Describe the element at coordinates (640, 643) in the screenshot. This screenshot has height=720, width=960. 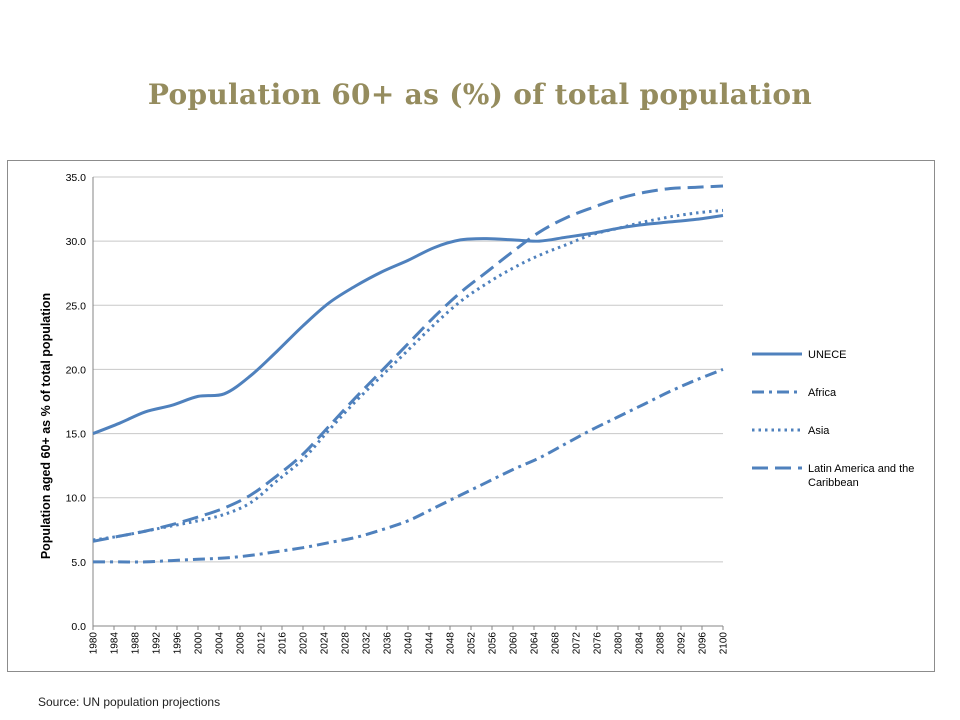
I see `x-tick-label: 2084` at that location.